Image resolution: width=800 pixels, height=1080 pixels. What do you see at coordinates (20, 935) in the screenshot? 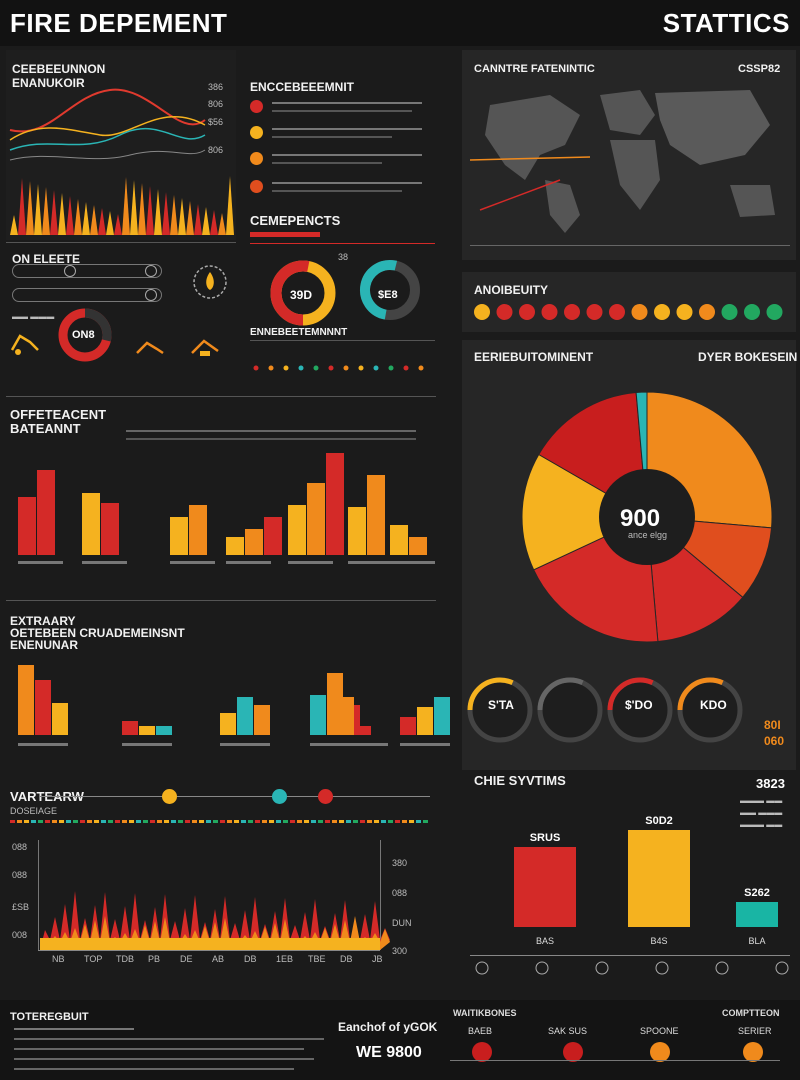
I see `fire-y-left-4: 008` at bounding box center [20, 935].